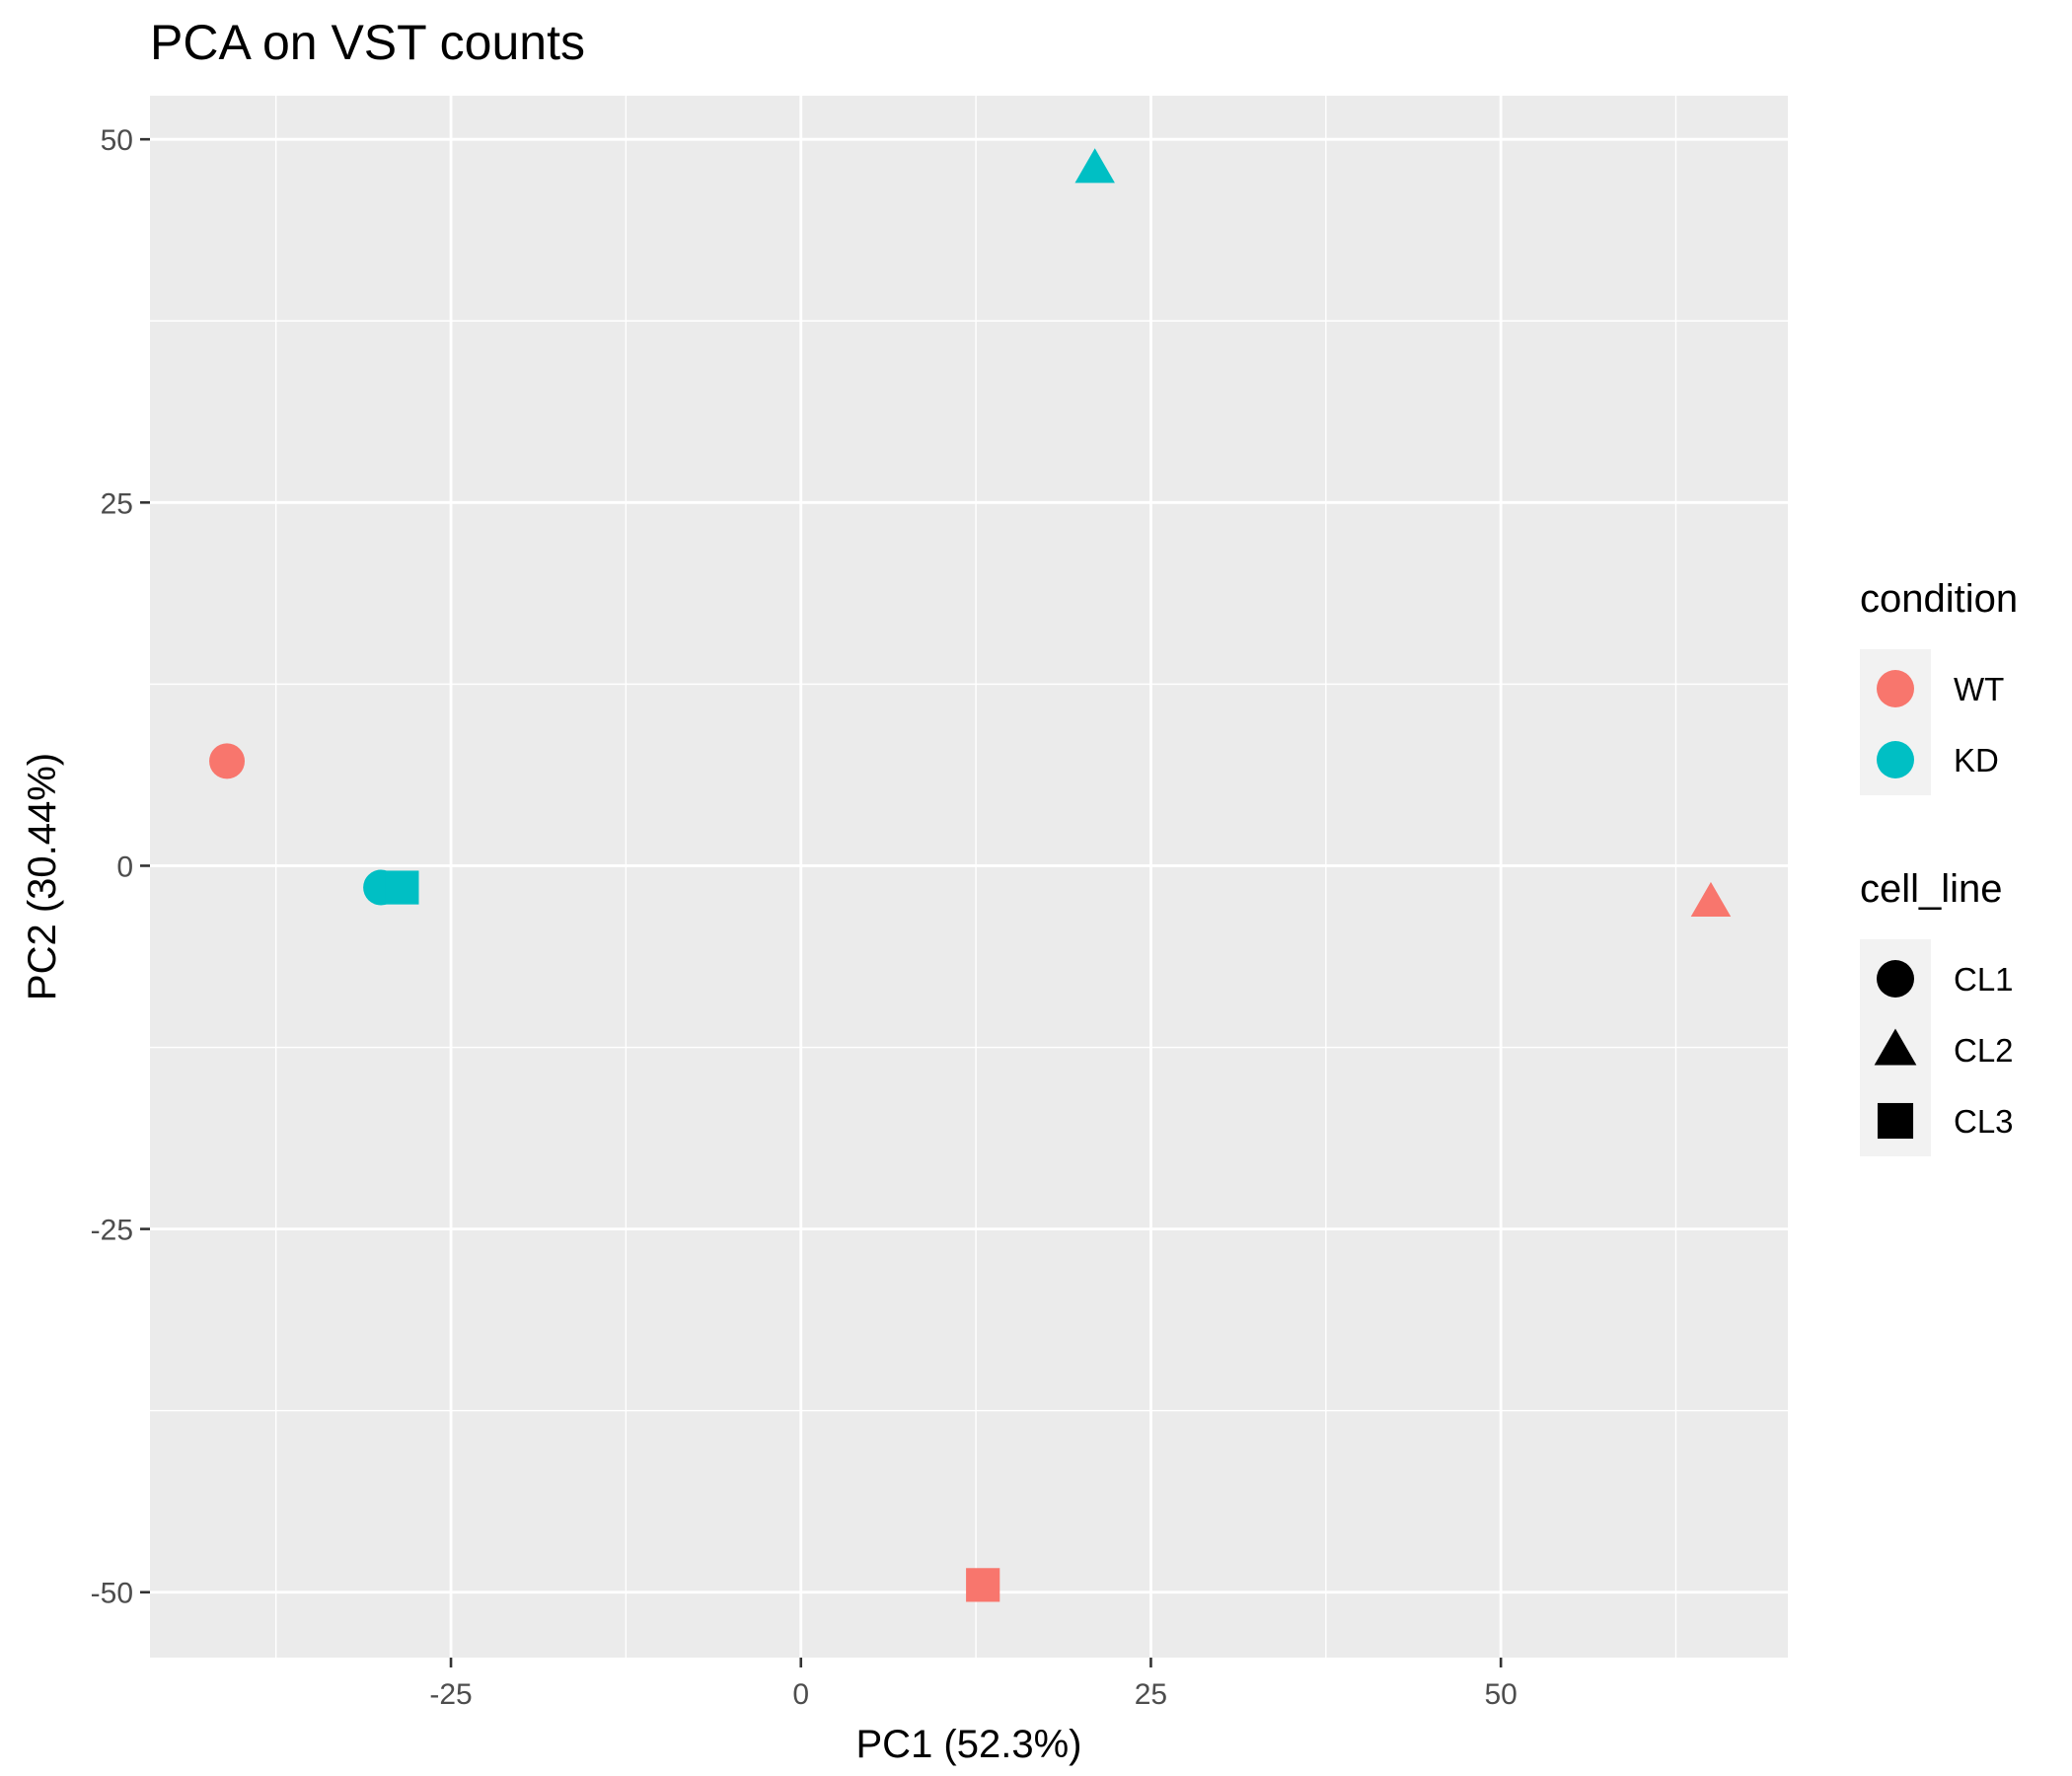 This screenshot has height=1776, width=2072. What do you see at coordinates (117, 504) in the screenshot?
I see `y-tick-label: 25` at bounding box center [117, 504].